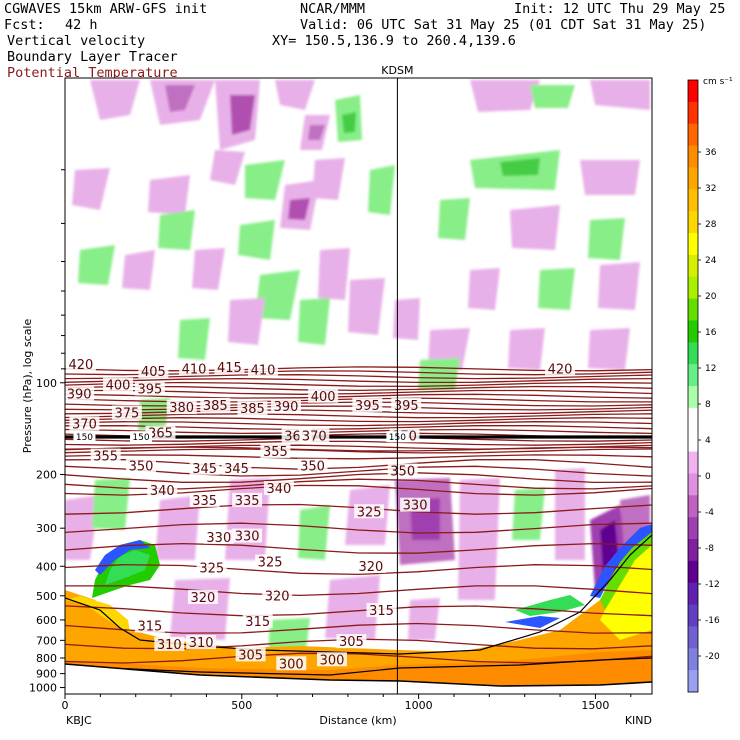 This screenshot has width=740, height=740. Describe the element at coordinates (92, 57) in the screenshot. I see `header-field-tracer: Boundary Layer Tracer` at that location.